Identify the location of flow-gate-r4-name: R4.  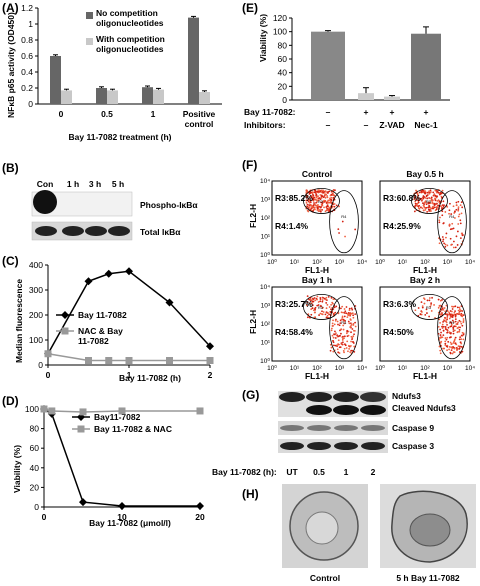
(452, 216).